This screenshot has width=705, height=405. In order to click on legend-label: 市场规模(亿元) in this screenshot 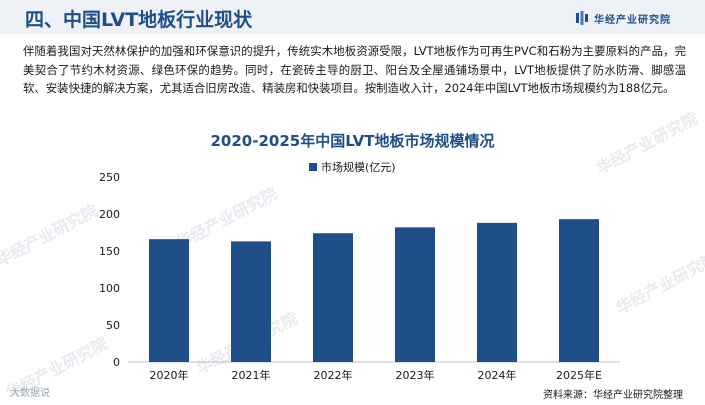, I will do `click(358, 167)`.